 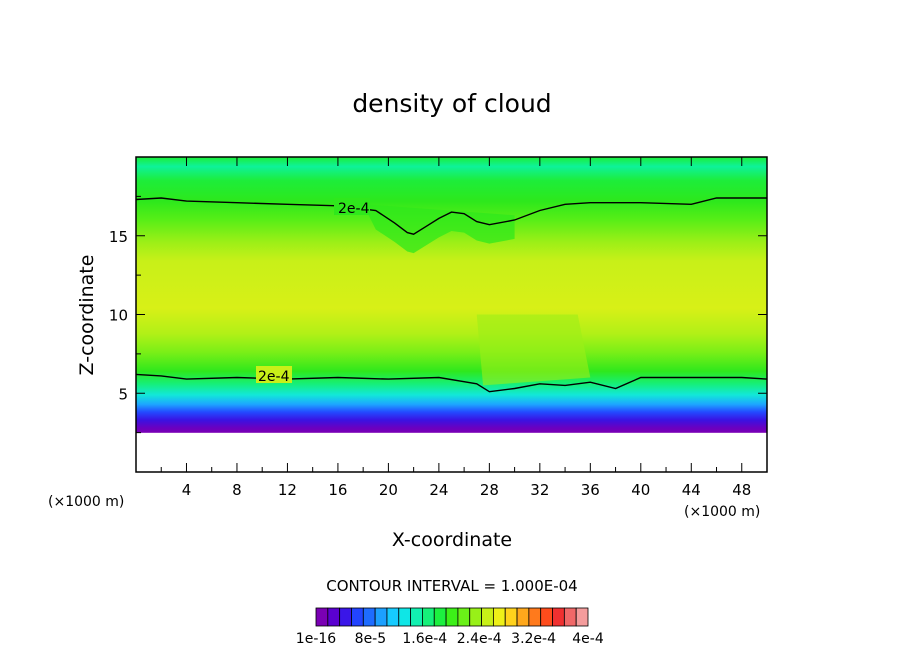 What do you see at coordinates (451, 586) in the screenshot?
I see `contour-interval-label: CONTOUR INTERVAL = 1.000E-04` at bounding box center [451, 586].